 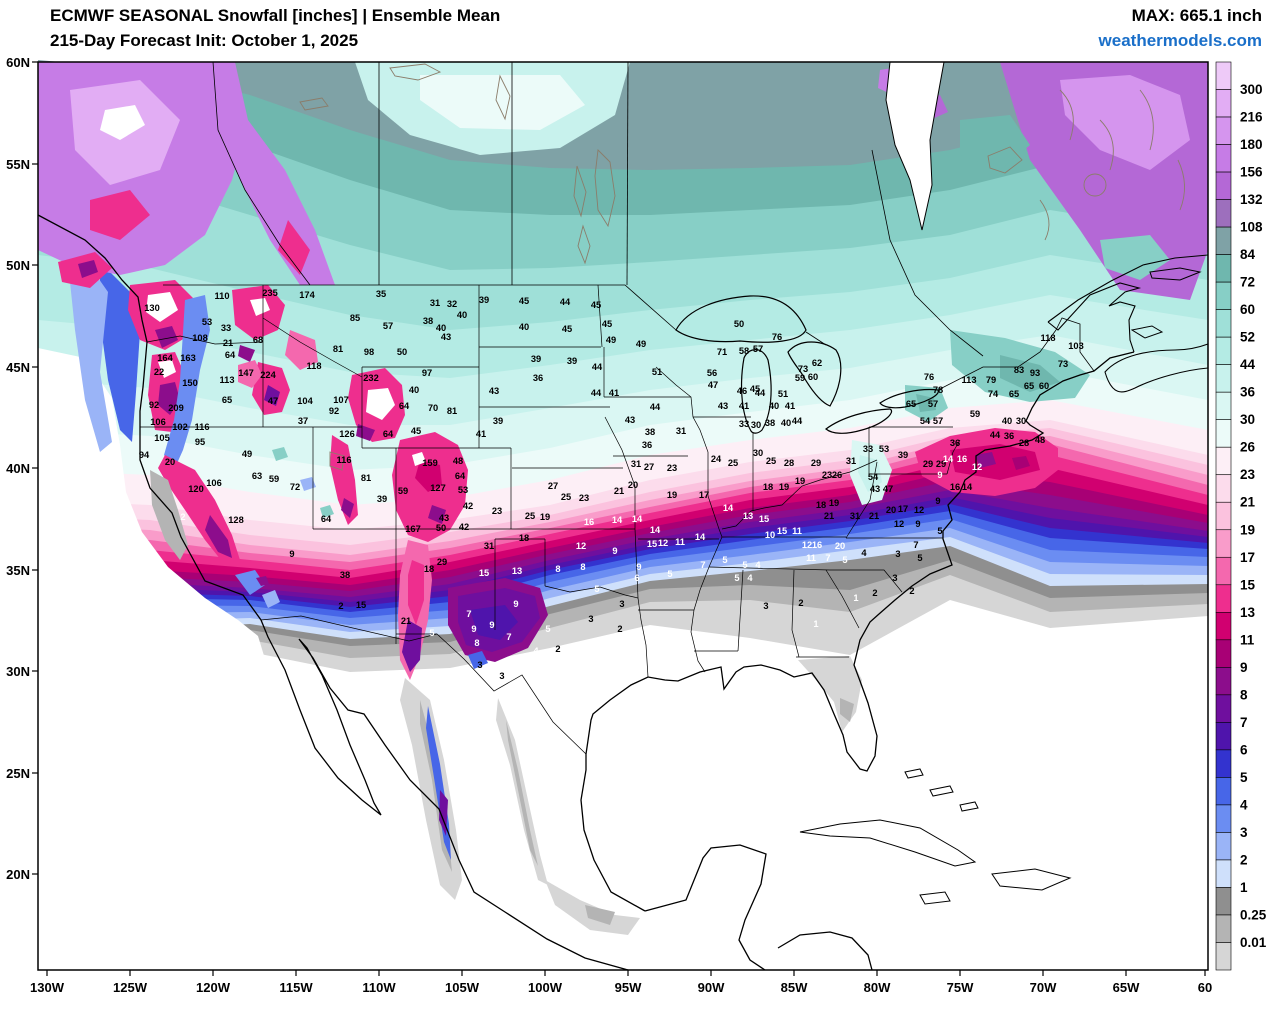 I want to click on map-value-label: 29, so click(x=442, y=562).